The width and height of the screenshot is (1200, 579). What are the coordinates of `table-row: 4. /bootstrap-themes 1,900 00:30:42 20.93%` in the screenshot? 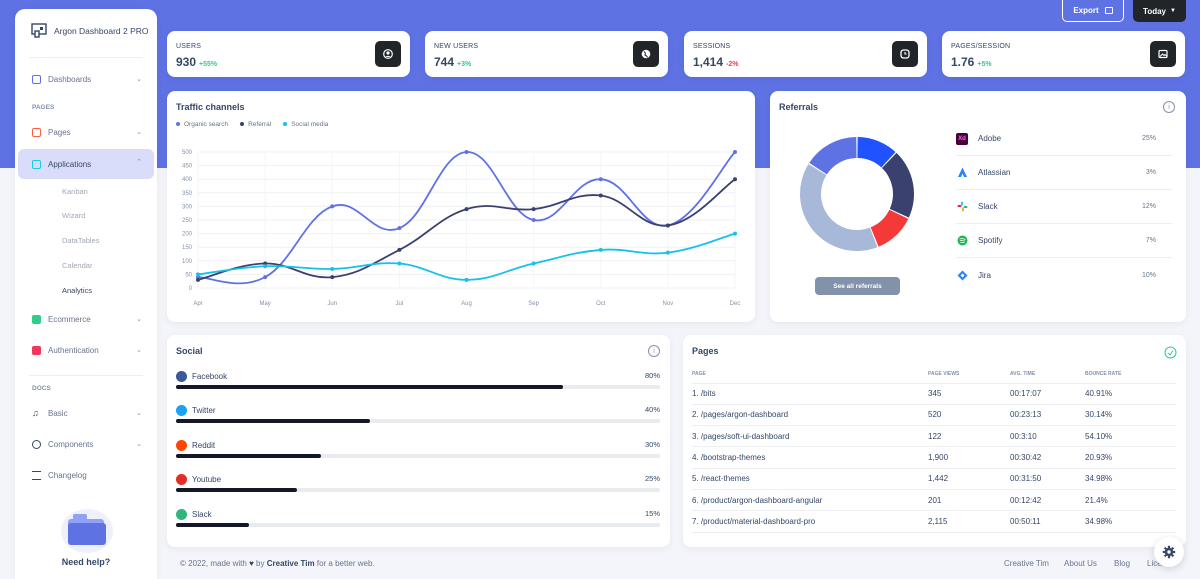 It's located at (934, 457).